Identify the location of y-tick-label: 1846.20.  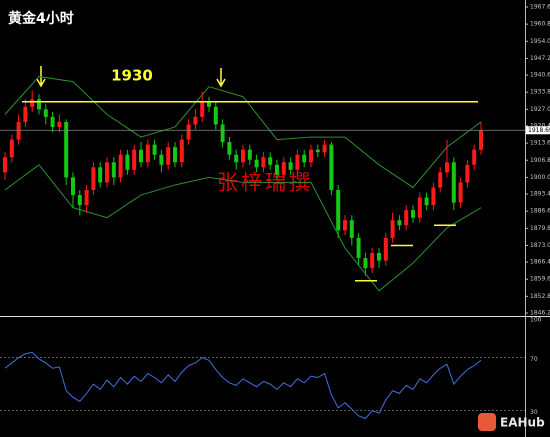
(540, 313).